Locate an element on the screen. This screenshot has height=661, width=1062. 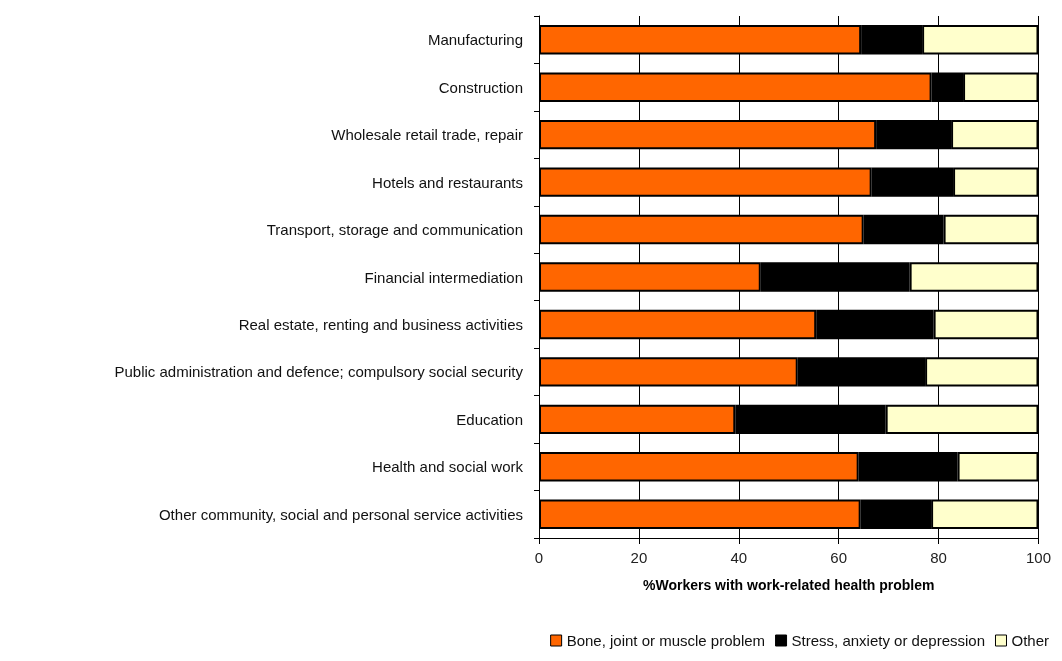
x-tick-label: 0 is located at coordinates (539, 557).